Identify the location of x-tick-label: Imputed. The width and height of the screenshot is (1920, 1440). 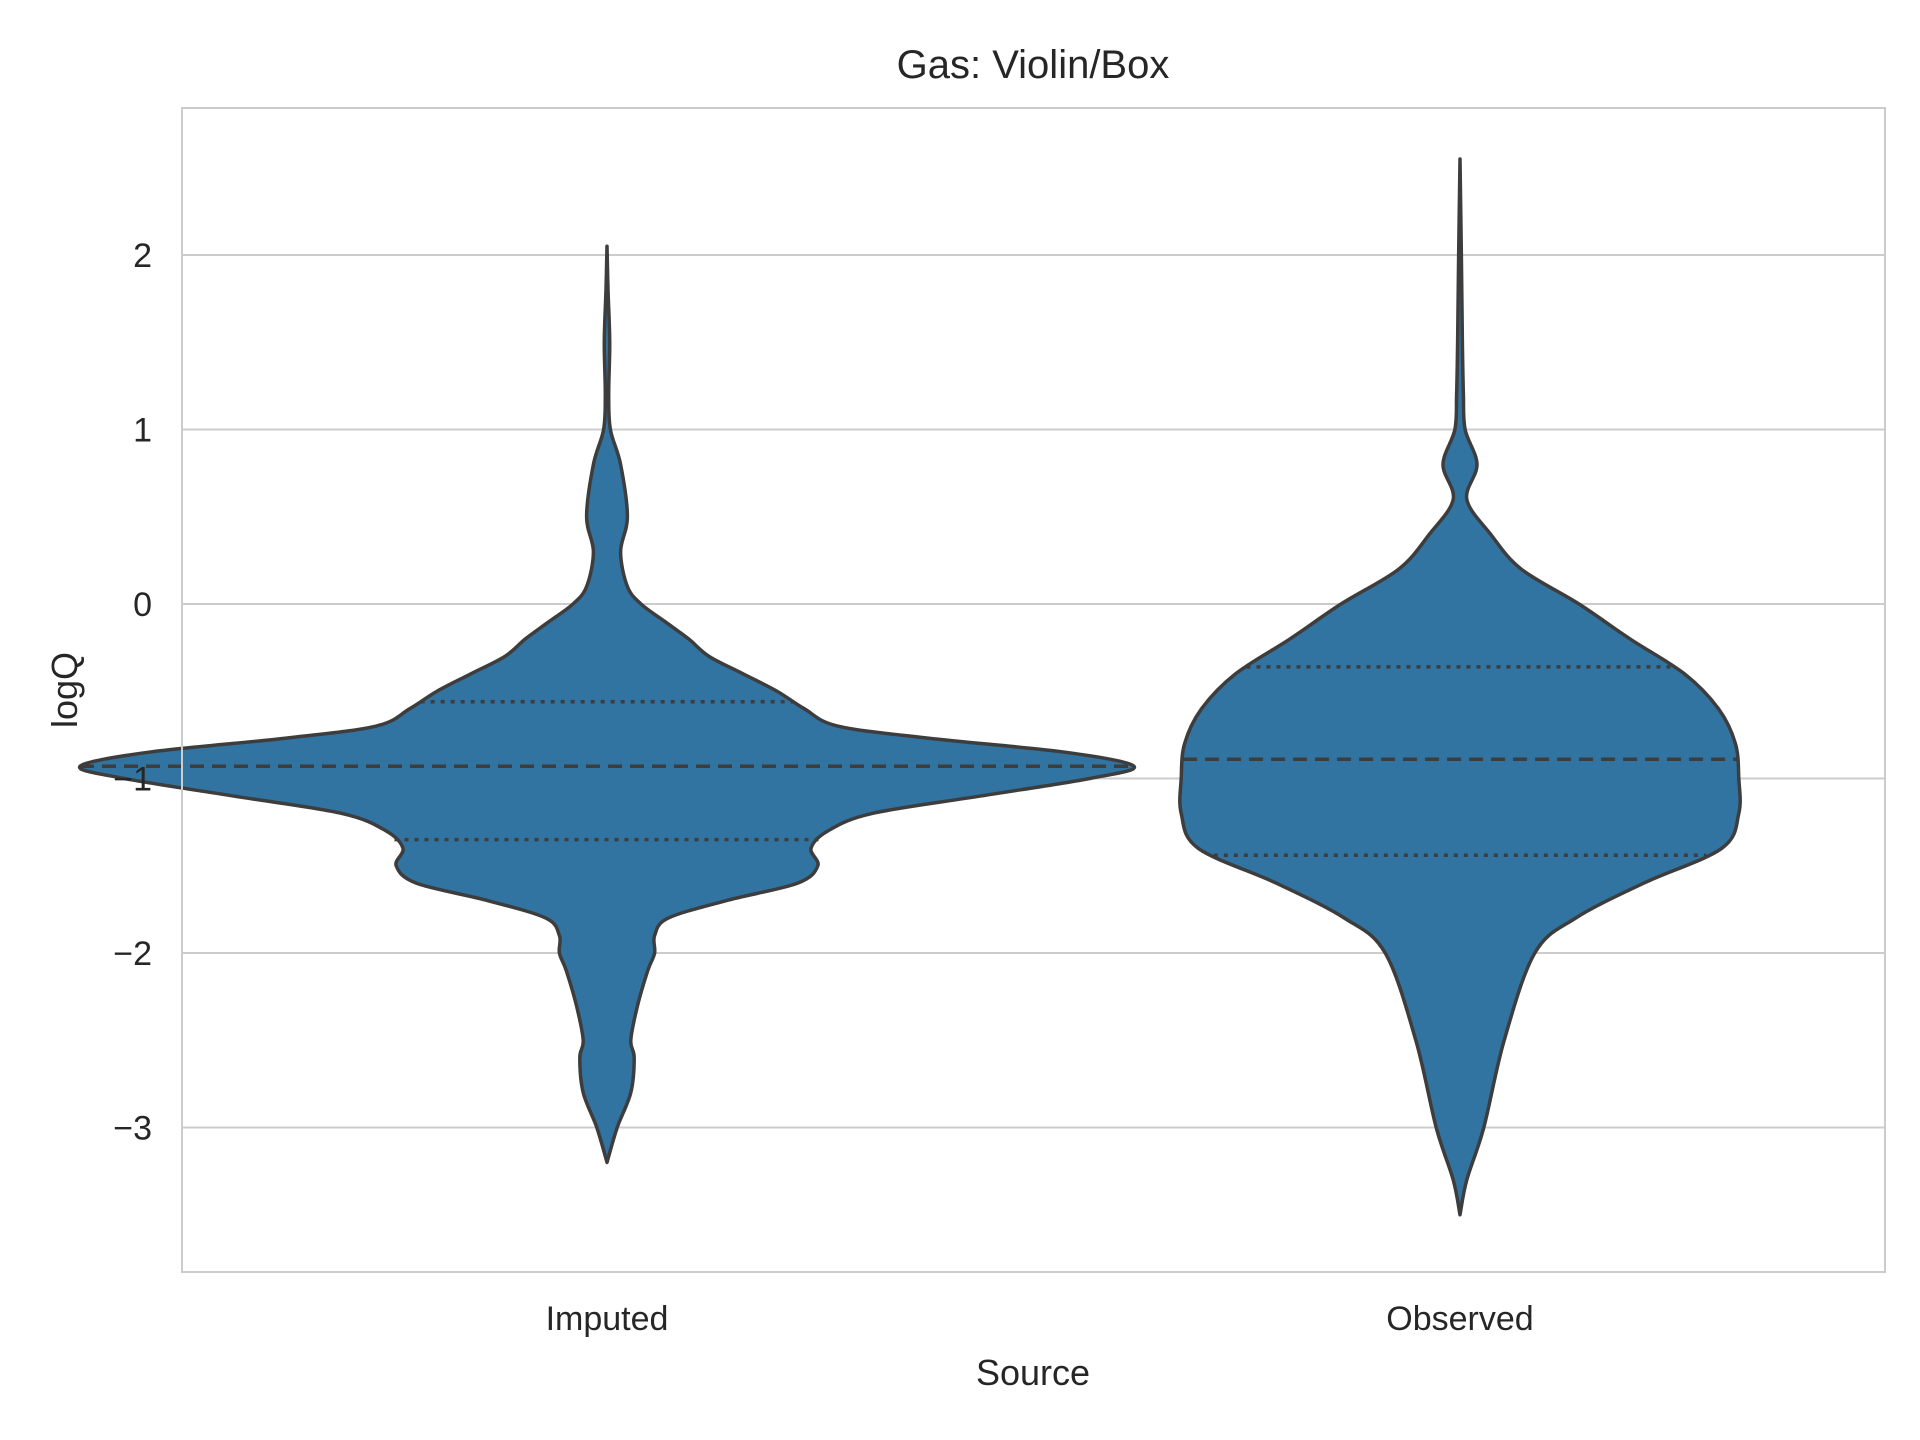
(607, 1319).